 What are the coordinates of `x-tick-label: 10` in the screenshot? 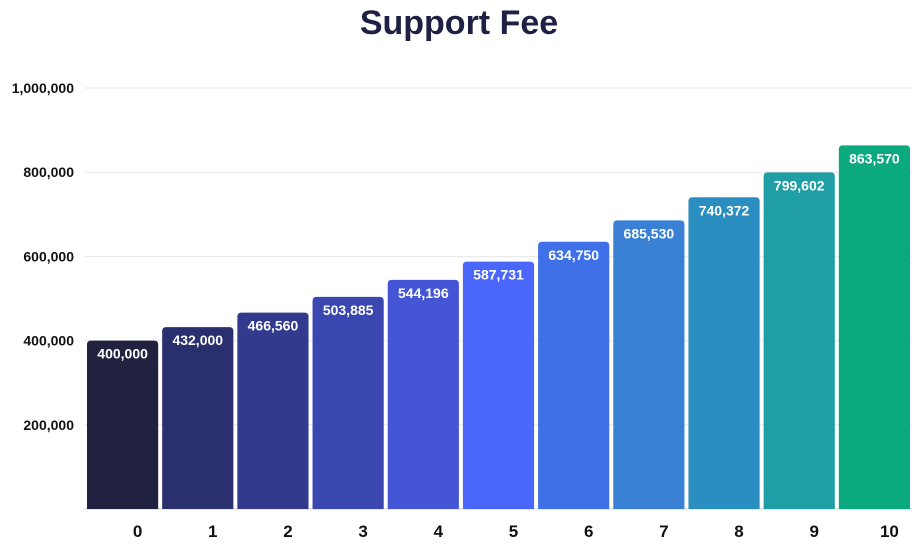 It's located at (889, 531).